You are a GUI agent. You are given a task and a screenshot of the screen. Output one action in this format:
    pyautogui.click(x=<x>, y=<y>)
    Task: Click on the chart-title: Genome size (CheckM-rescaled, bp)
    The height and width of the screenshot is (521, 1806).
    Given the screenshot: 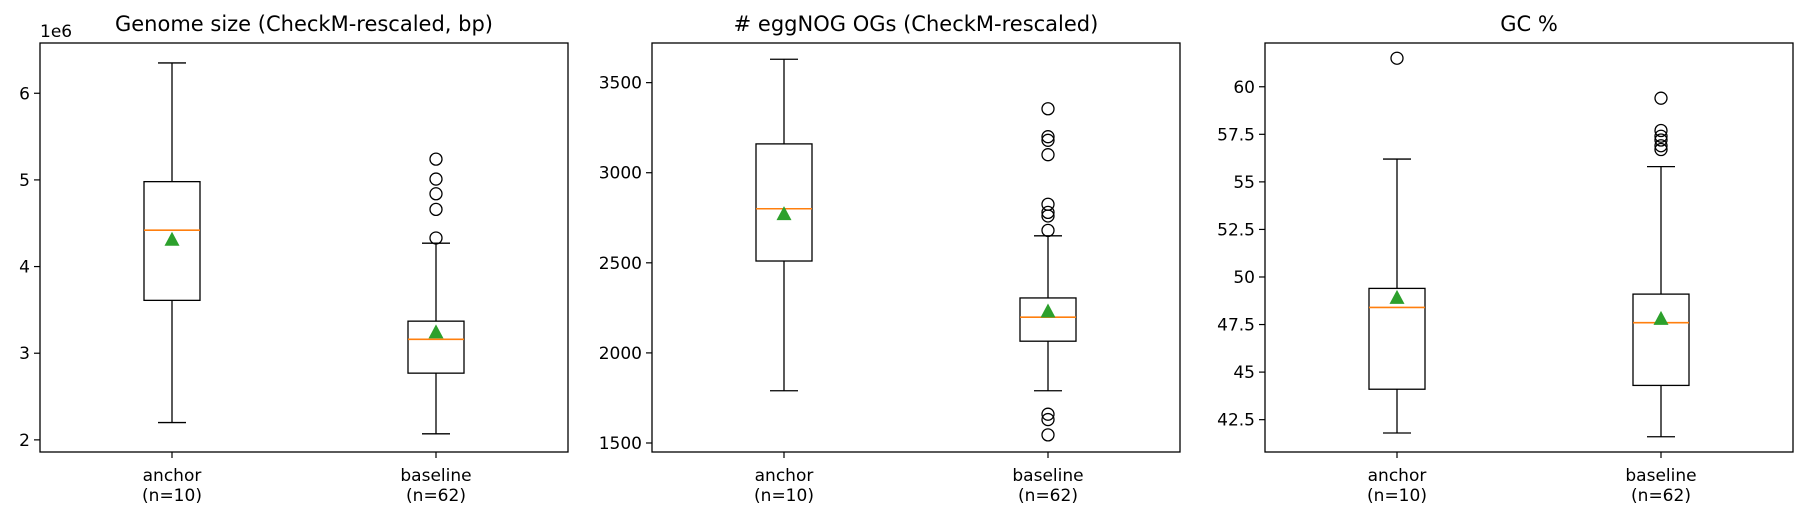 What is the action you would take?
    pyautogui.click(x=304, y=24)
    